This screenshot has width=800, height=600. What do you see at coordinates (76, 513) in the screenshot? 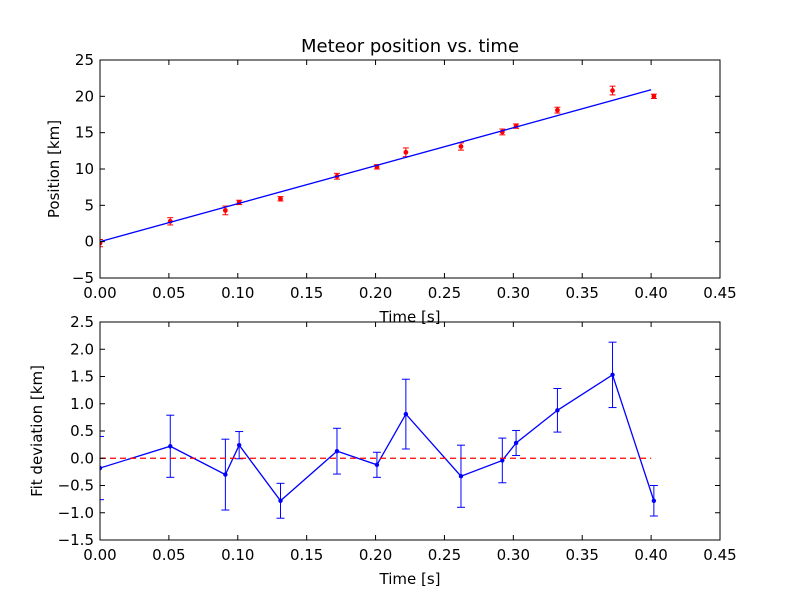
I see `deviation-y-tick-label: −1.0` at bounding box center [76, 513].